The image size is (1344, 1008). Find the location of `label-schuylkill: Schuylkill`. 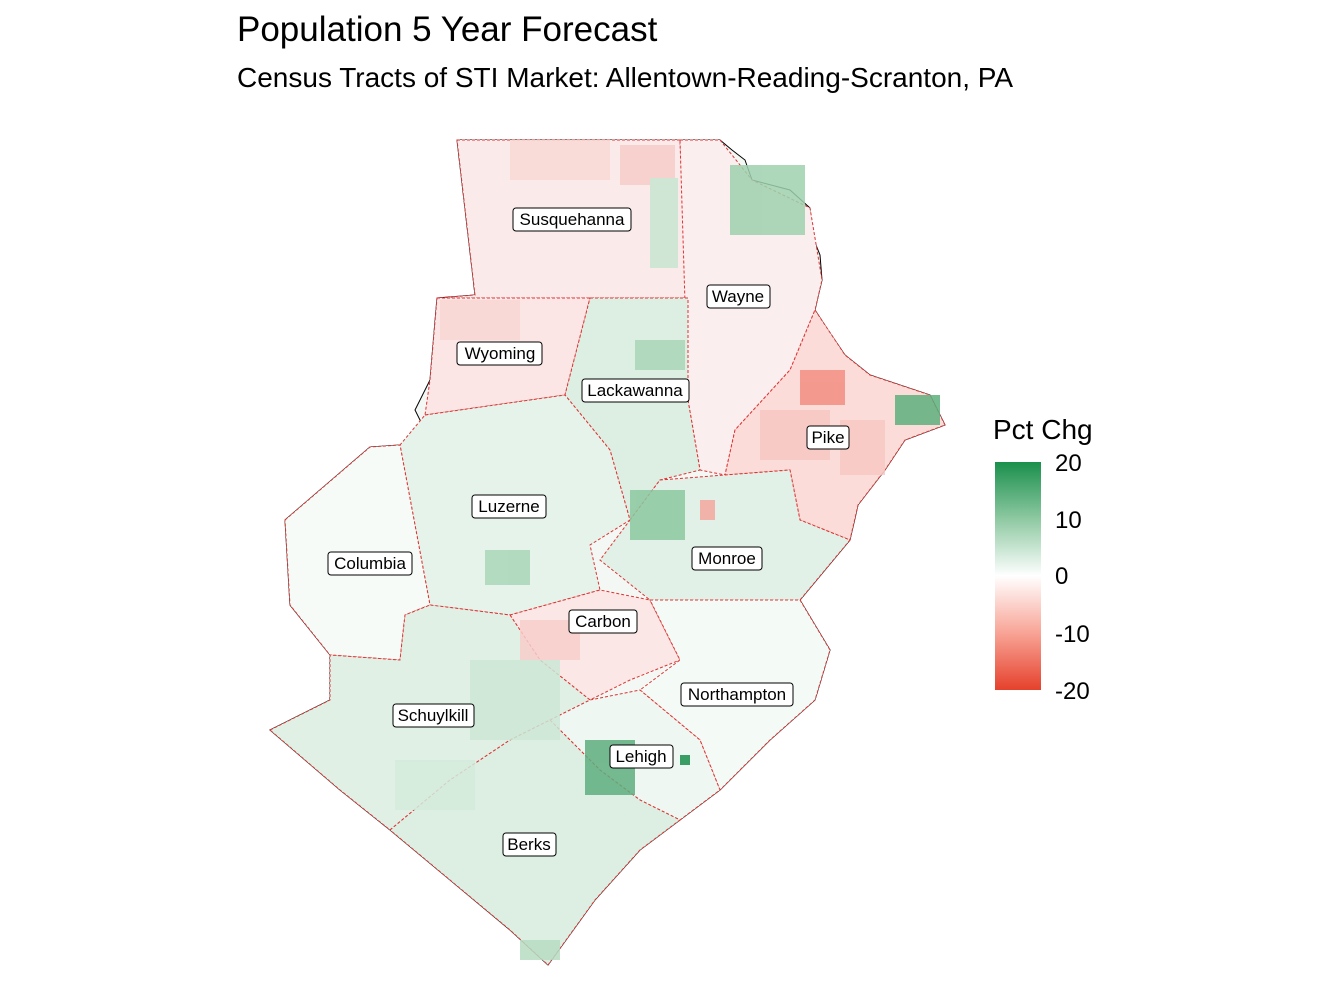

label-schuylkill: Schuylkill is located at coordinates (433, 715).